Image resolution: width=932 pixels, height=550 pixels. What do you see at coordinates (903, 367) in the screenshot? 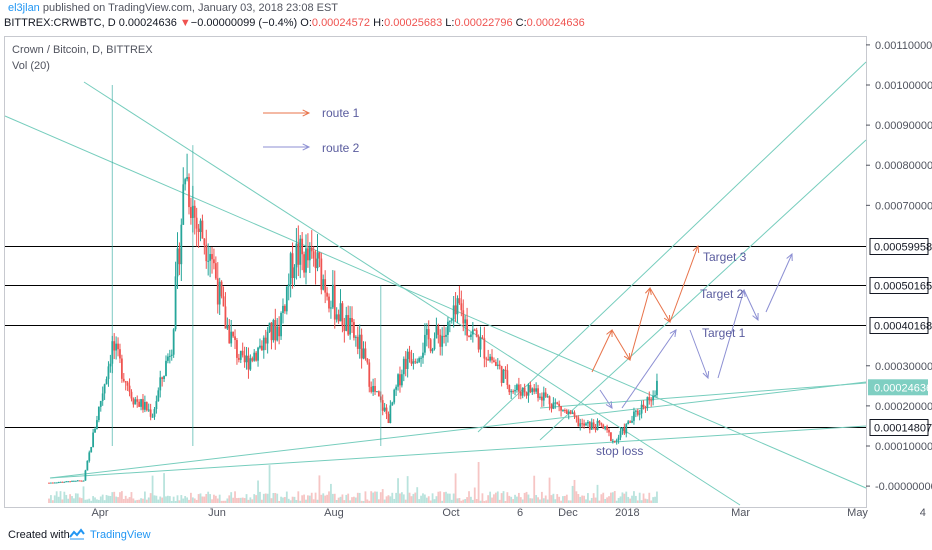
I see `y-tick-label: 0.00030000` at bounding box center [903, 367].